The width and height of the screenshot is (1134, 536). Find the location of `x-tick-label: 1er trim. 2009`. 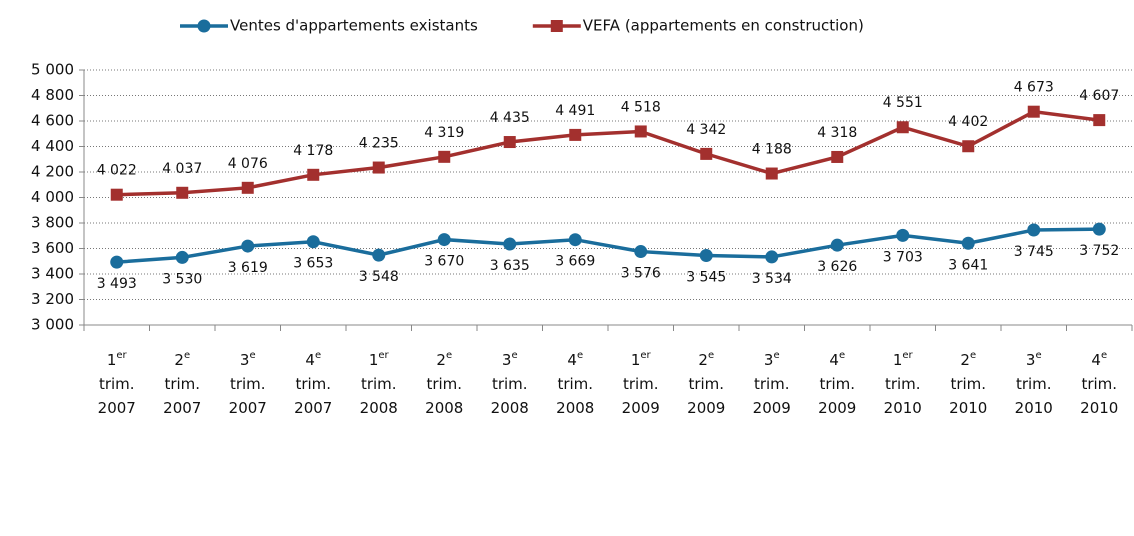

x-tick-label: 1er trim. 2009 is located at coordinates (641, 383).